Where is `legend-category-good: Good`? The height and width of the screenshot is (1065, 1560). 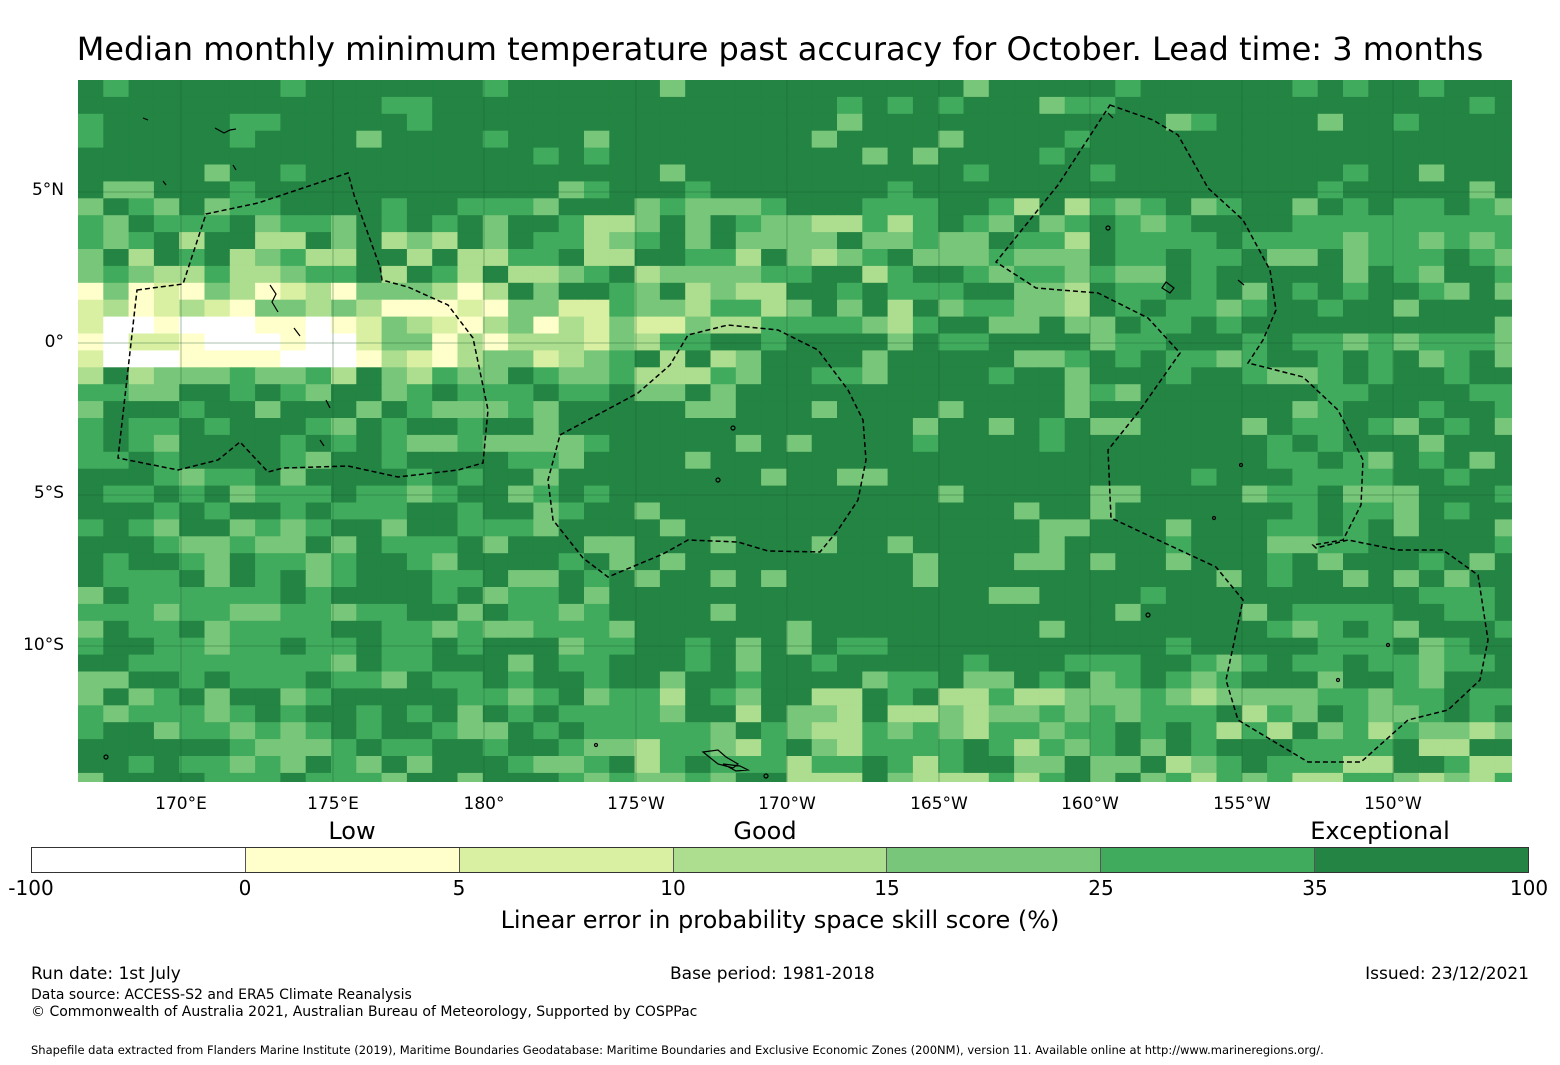 legend-category-good: Good is located at coordinates (765, 831).